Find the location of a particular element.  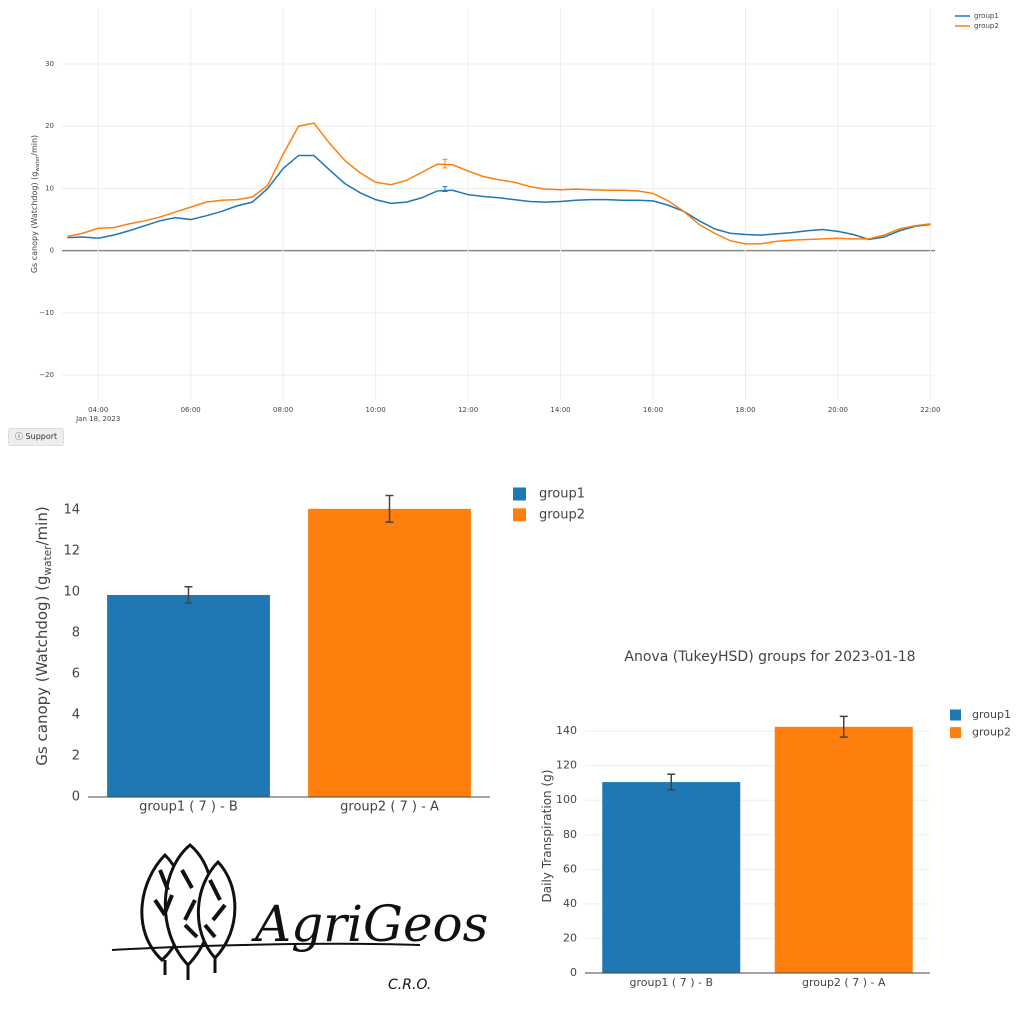

x-tick-label: 08:00 is located at coordinates (283, 410).